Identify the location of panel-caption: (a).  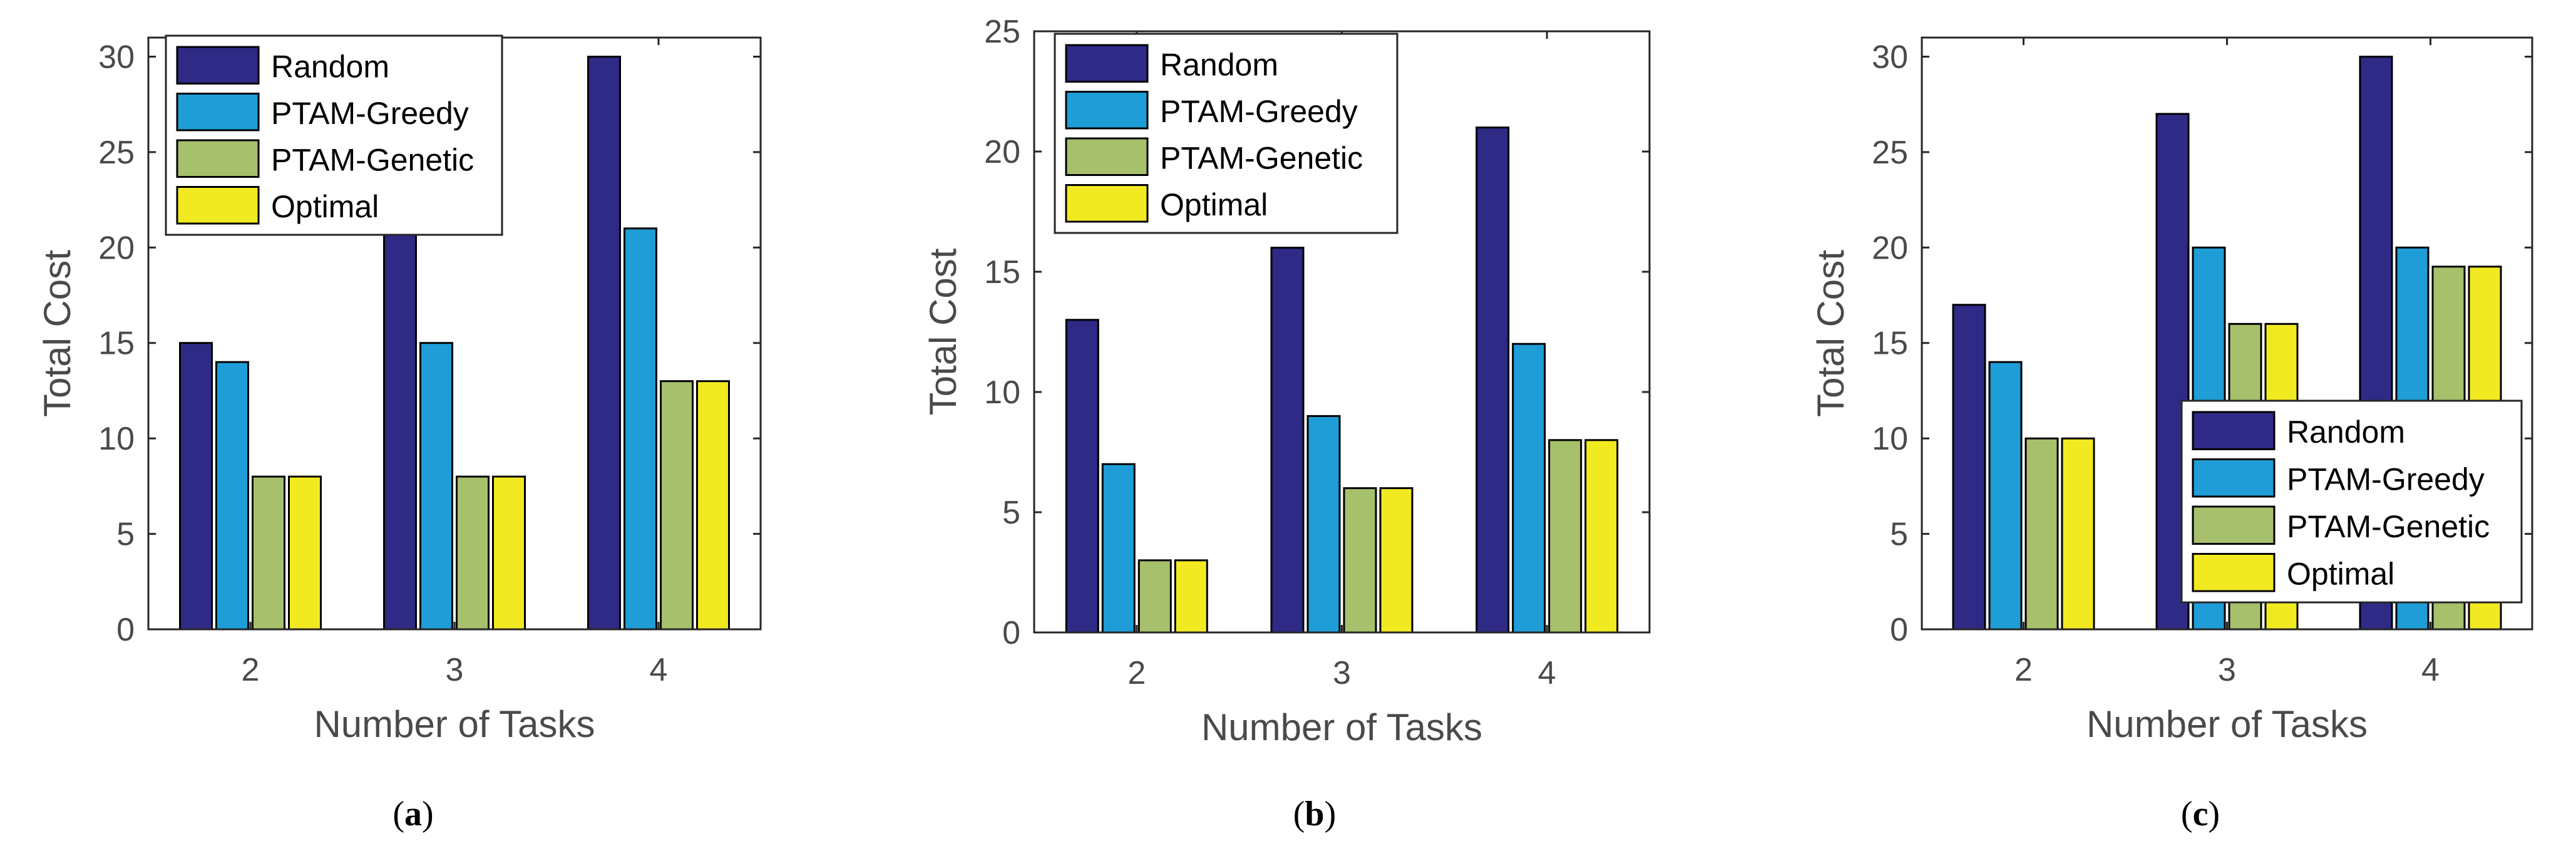
(413, 814).